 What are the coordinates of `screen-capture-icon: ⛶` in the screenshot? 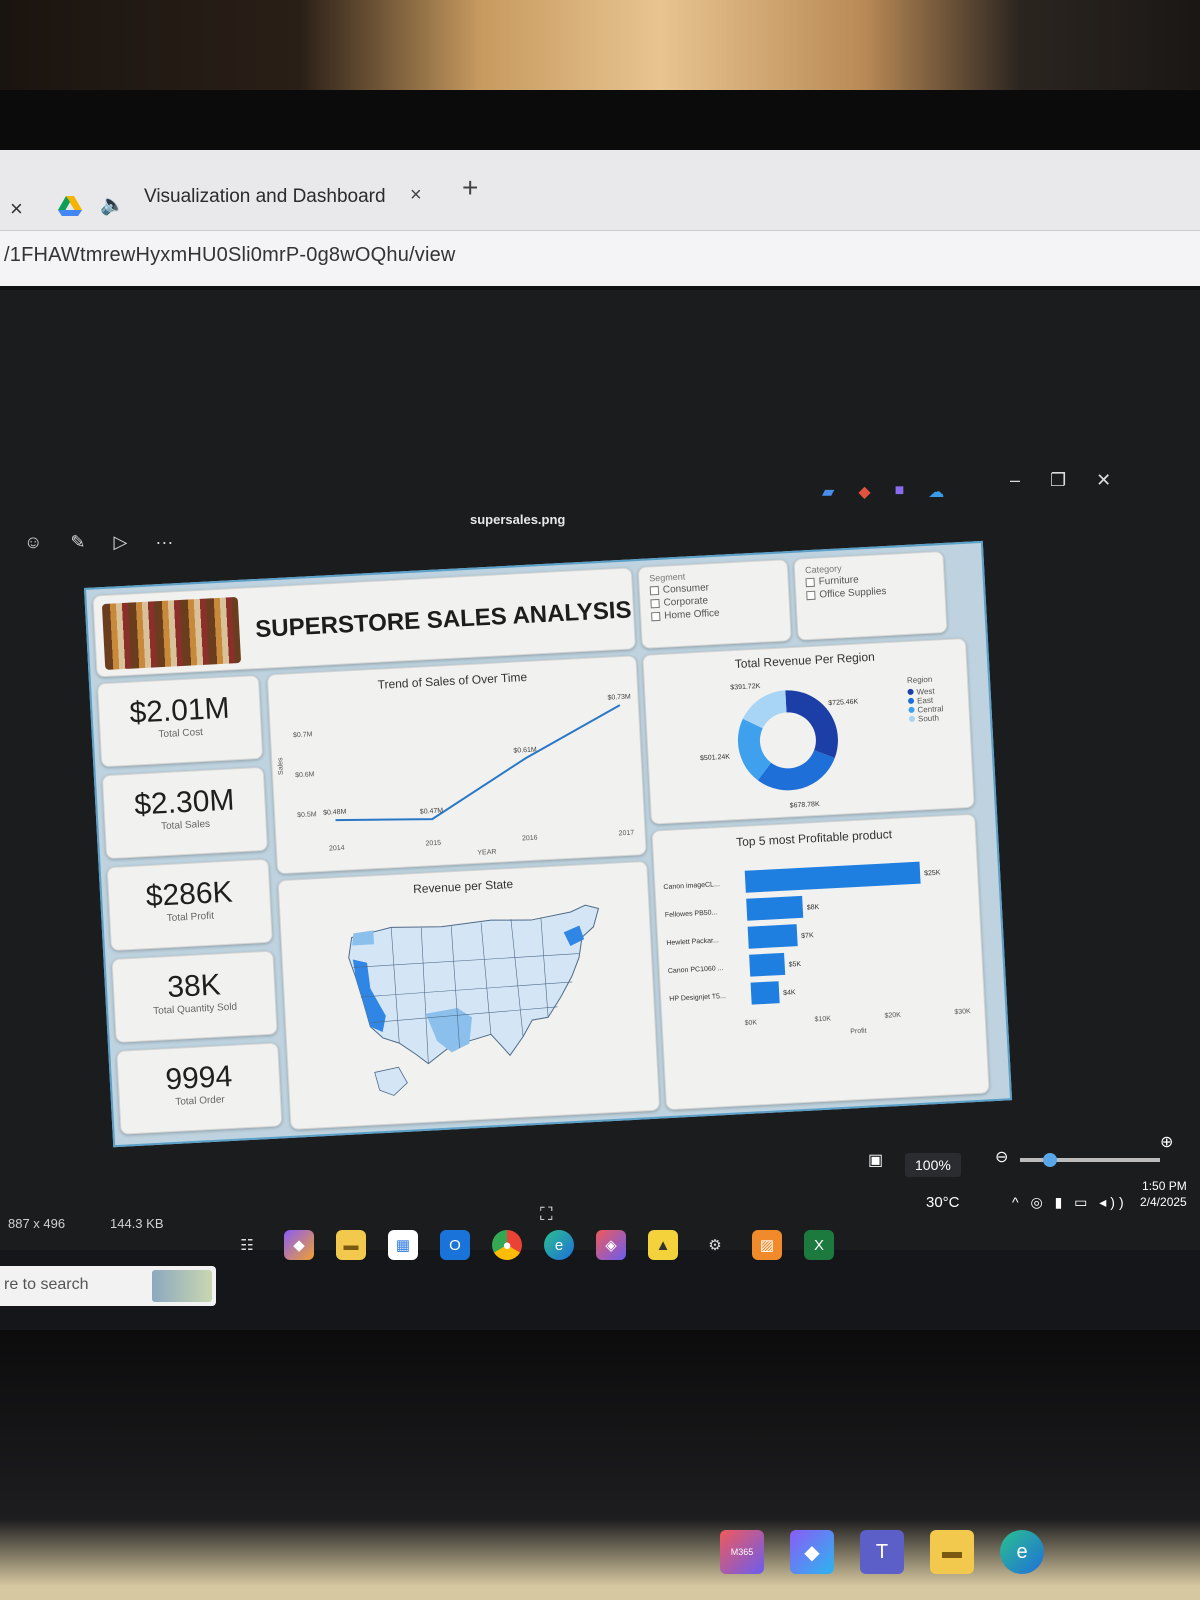 It's located at (546, 1214).